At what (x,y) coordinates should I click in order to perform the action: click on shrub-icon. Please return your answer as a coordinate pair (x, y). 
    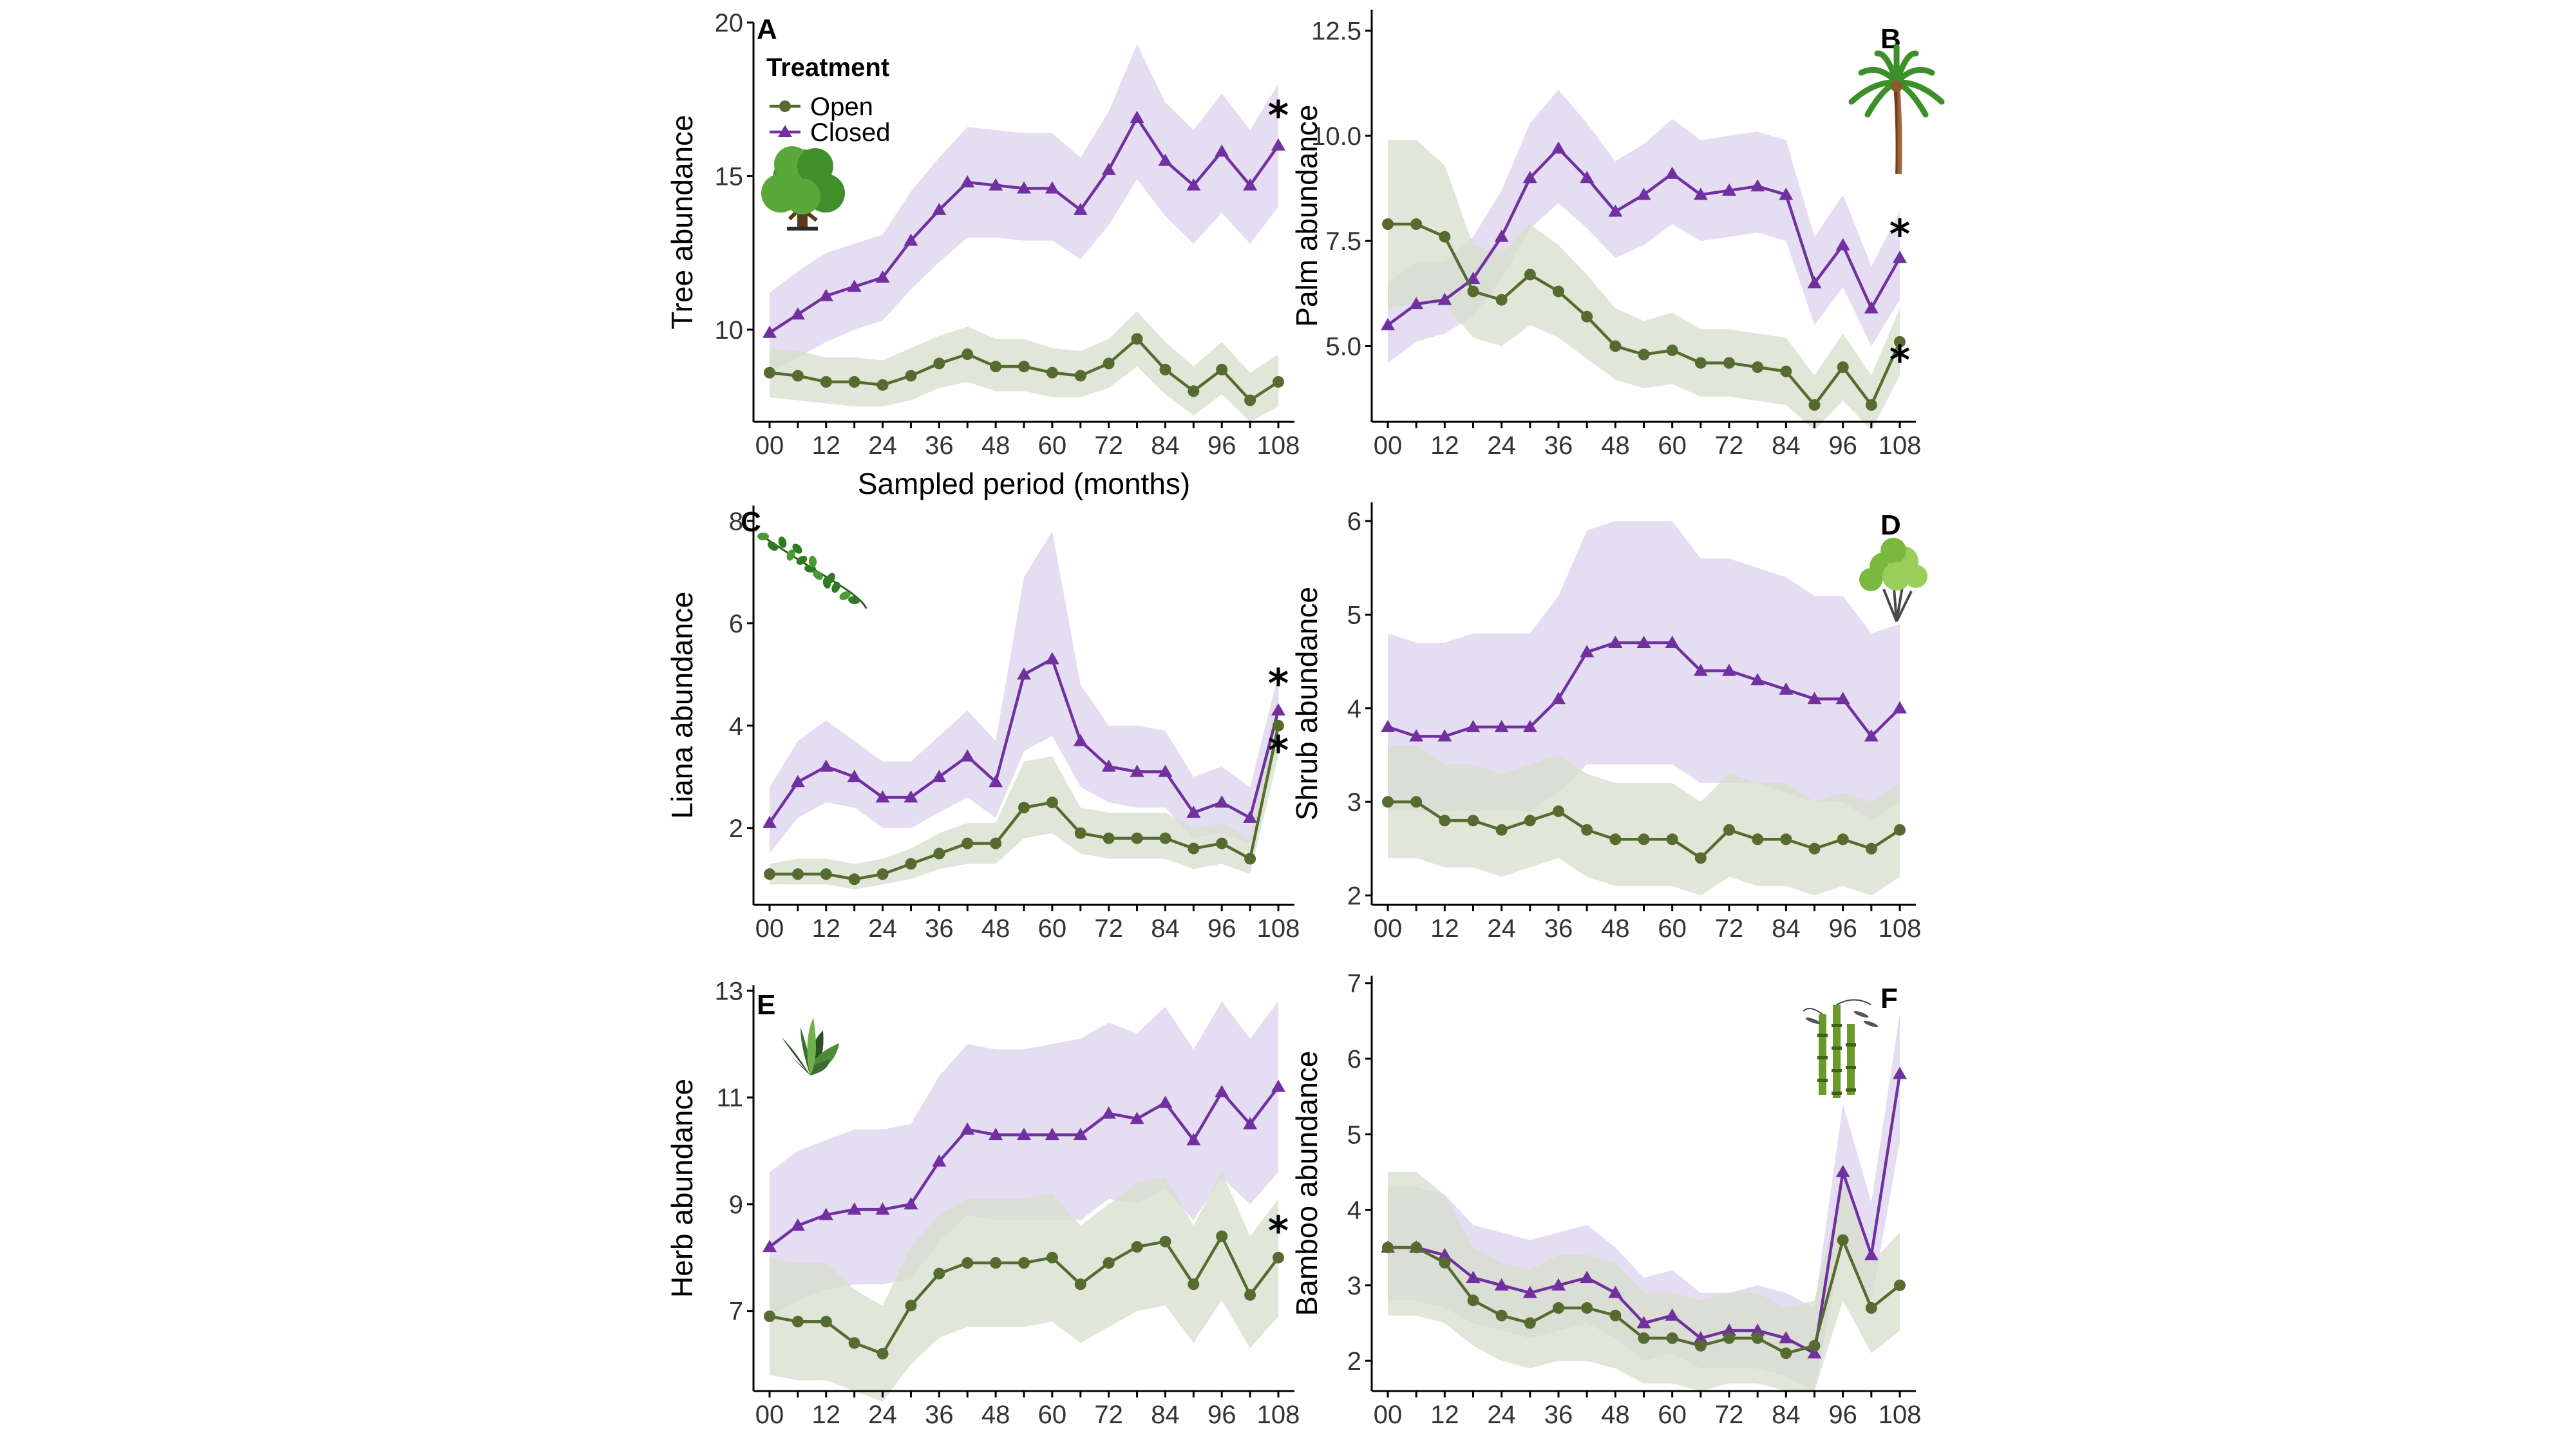
    Looking at the image, I should click on (1893, 580).